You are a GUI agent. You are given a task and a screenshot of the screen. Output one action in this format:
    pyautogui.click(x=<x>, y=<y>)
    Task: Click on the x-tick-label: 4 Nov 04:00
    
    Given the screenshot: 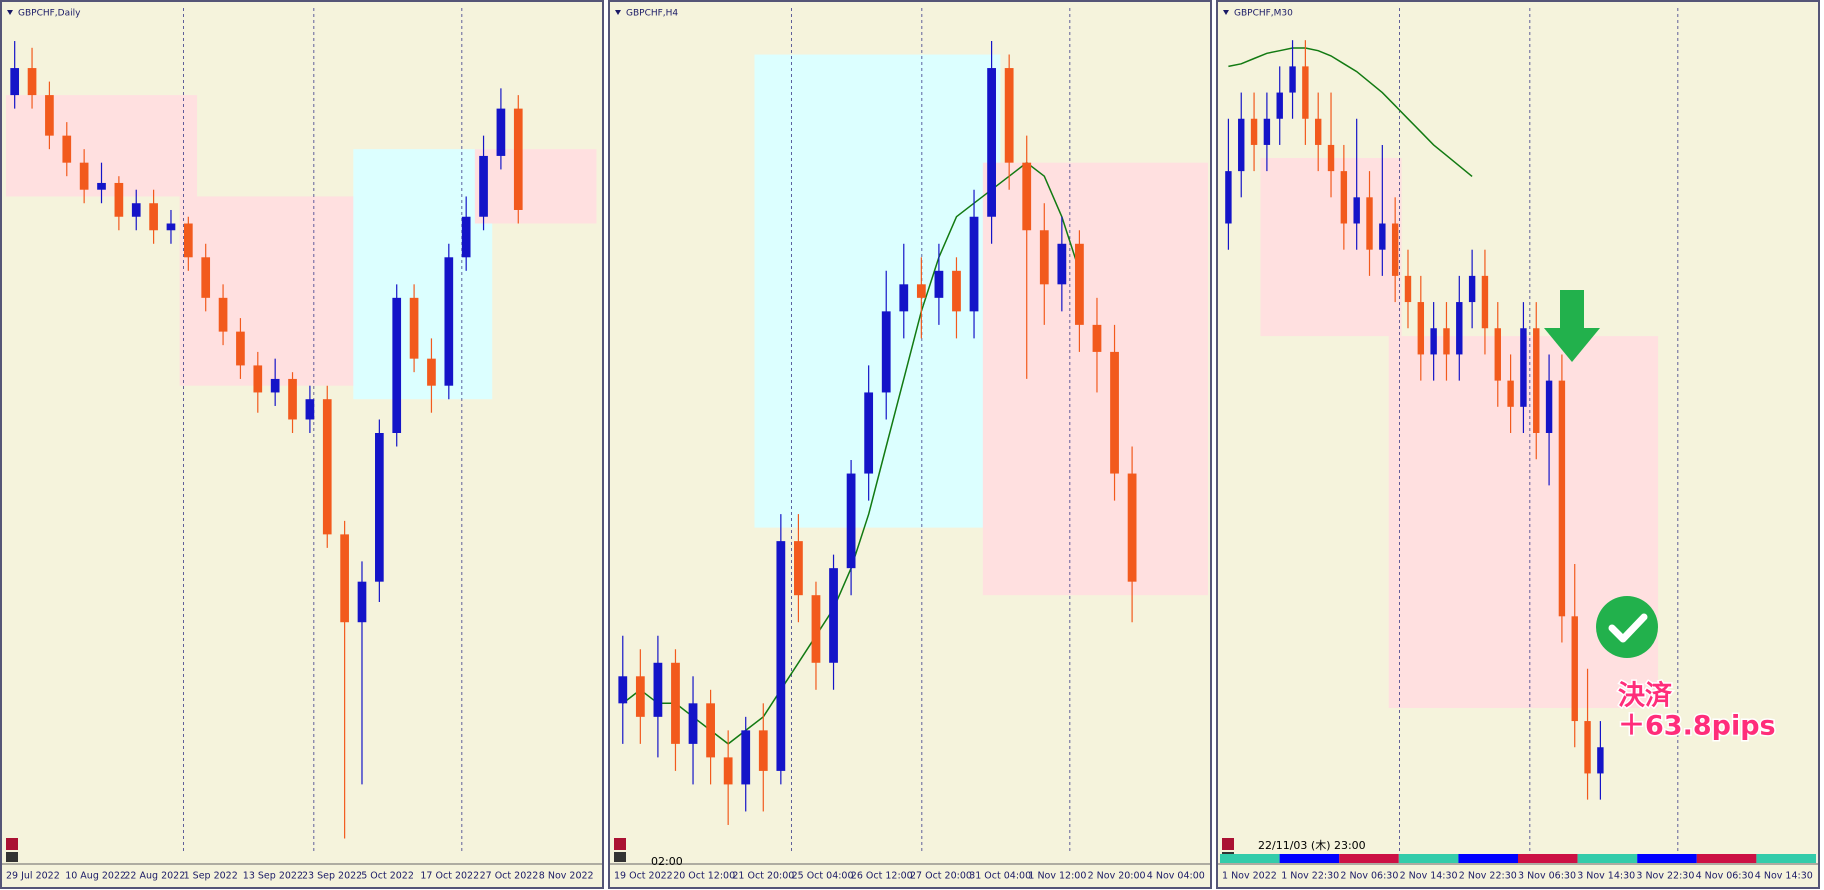 What is the action you would take?
    pyautogui.click(x=1176, y=876)
    